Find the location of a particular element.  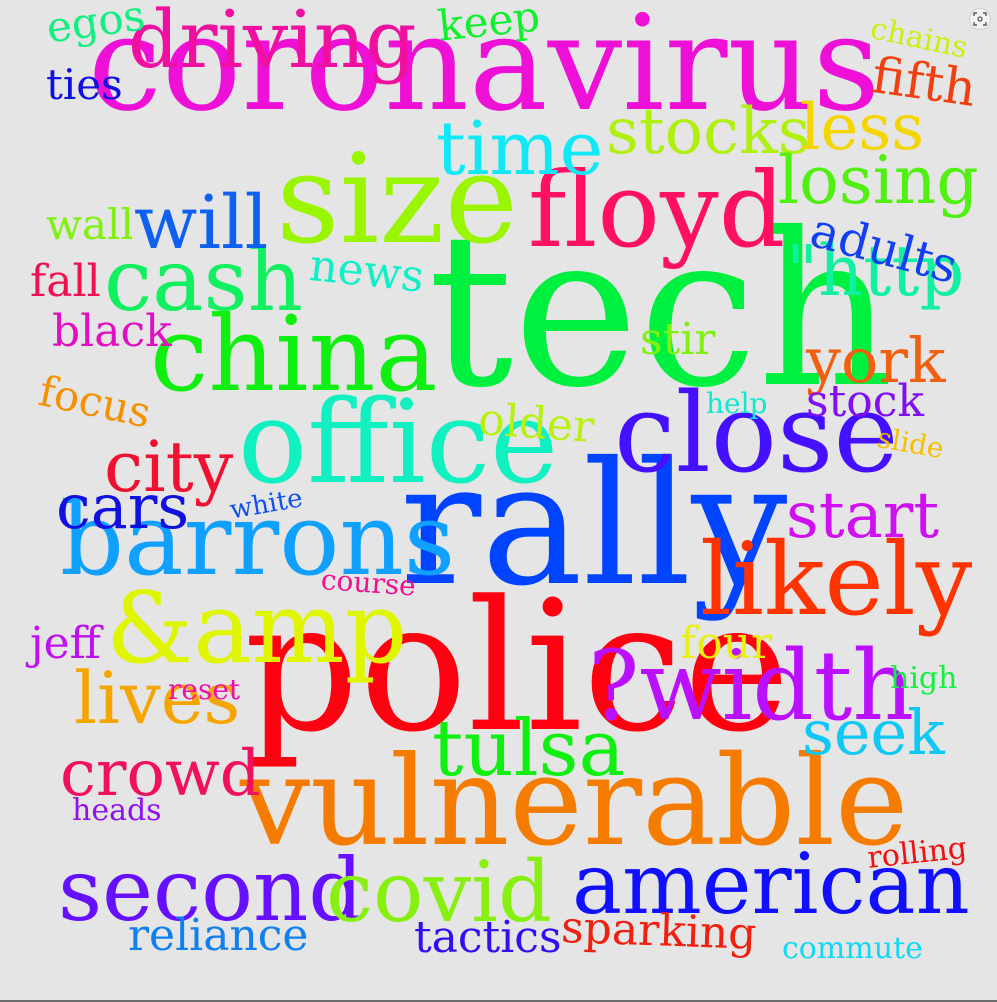

word-driving: driving is located at coordinates (272, 43).